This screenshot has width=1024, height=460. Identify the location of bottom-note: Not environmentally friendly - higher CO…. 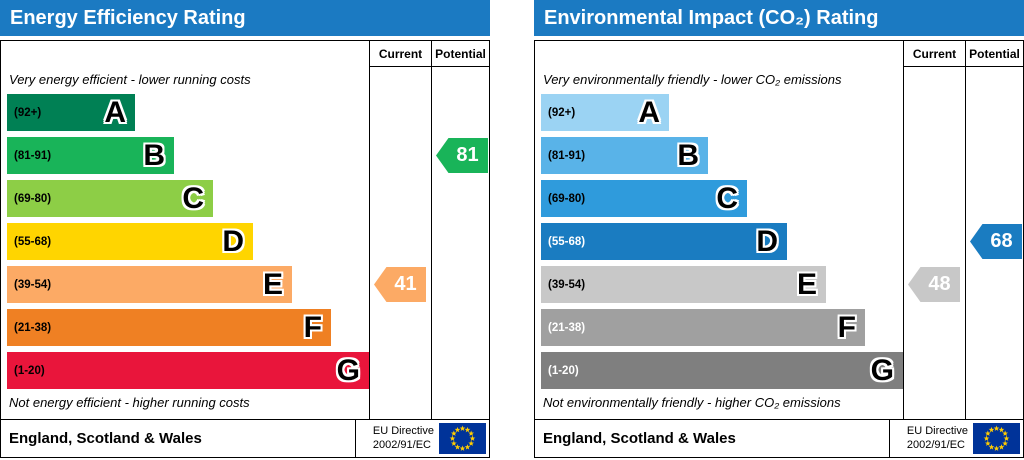
(692, 402).